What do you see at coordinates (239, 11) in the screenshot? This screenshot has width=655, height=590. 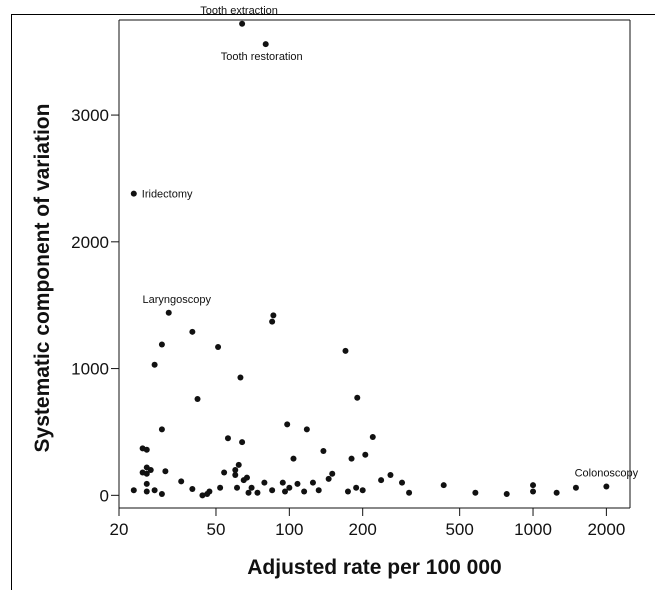 I see `point-annotation-label: Tooth extraction` at bounding box center [239, 11].